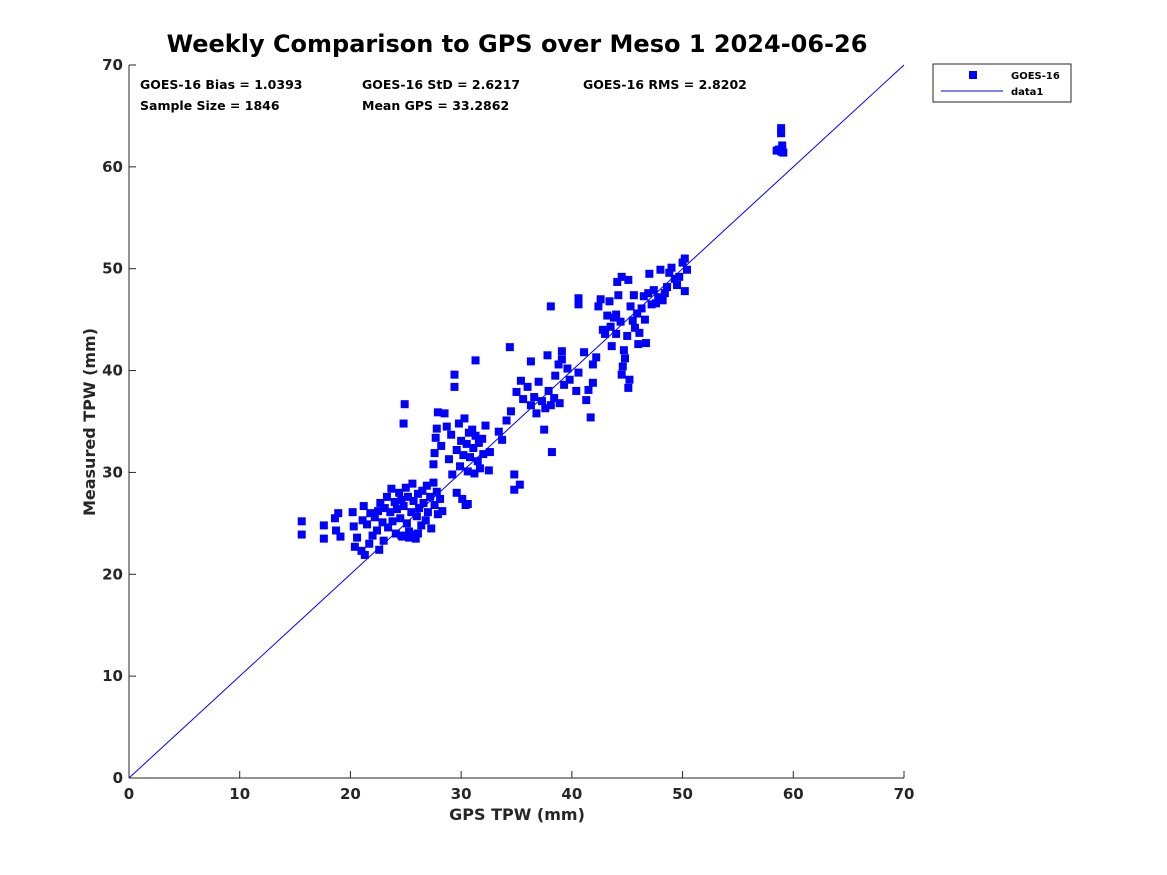  I want to click on y-tick-label: 60, so click(112, 167).